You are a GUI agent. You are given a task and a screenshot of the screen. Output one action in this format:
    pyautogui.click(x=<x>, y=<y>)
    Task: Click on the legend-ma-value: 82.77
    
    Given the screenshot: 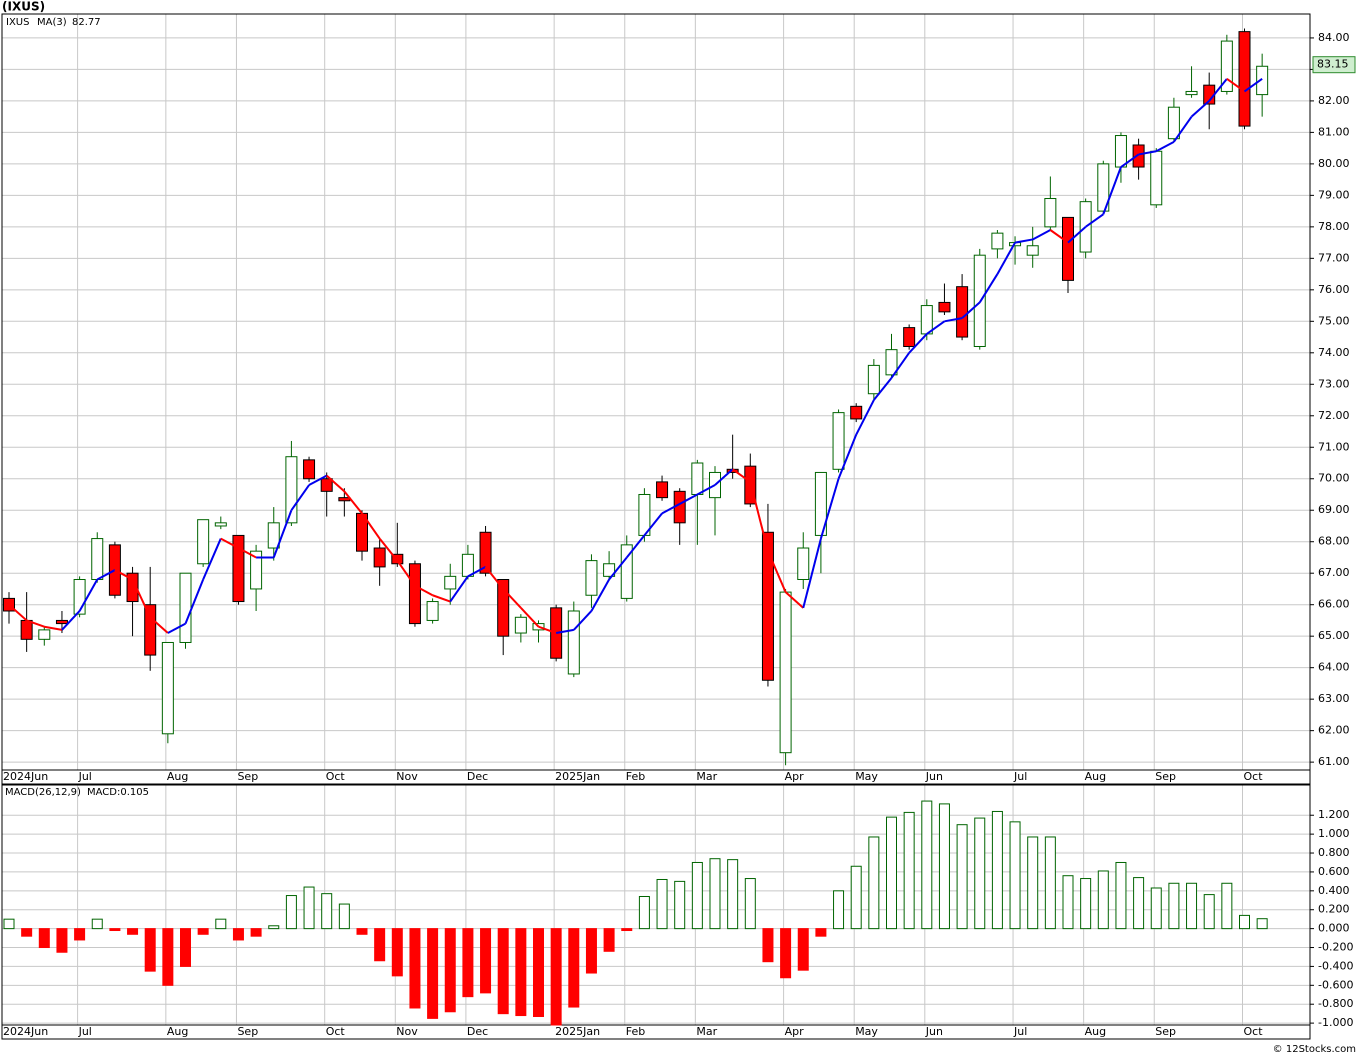 What is the action you would take?
    pyautogui.click(x=86, y=22)
    